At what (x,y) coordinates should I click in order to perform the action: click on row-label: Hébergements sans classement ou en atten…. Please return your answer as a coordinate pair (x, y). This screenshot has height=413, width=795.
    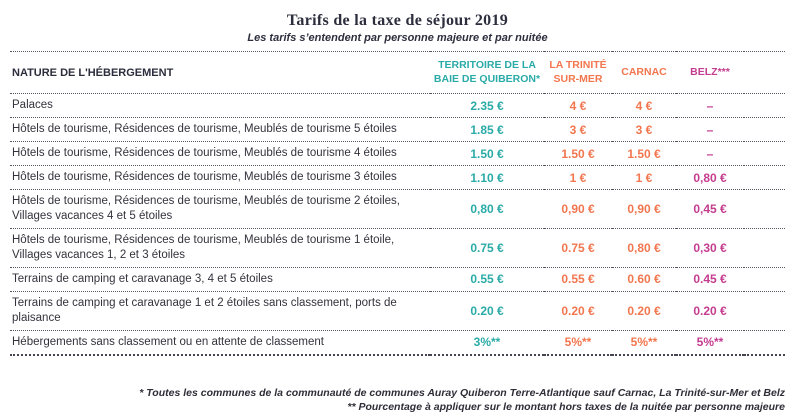
    Looking at the image, I should click on (168, 341).